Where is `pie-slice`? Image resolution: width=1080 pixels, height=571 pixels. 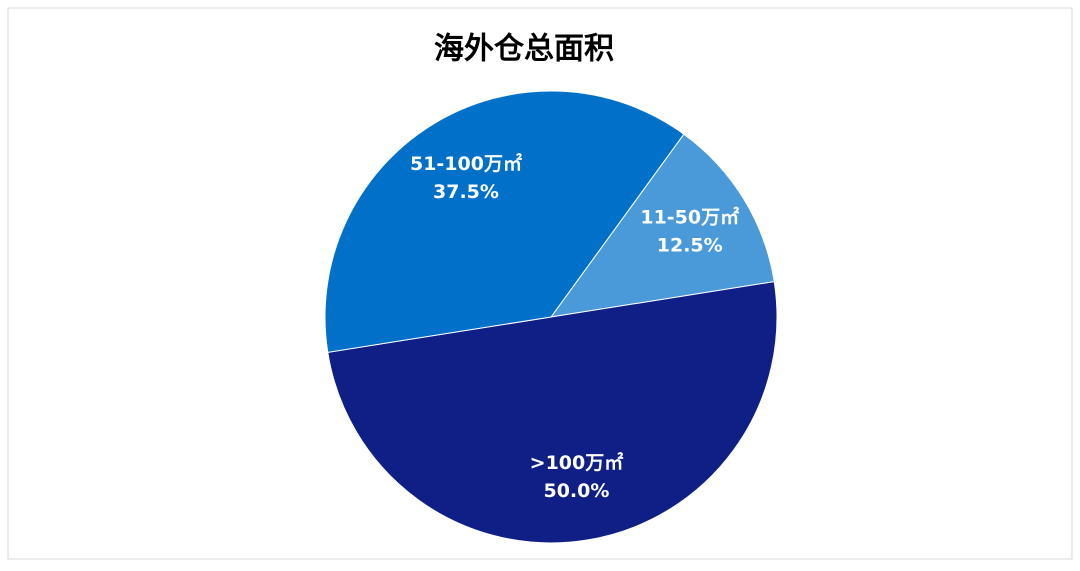 pie-slice is located at coordinates (662, 225).